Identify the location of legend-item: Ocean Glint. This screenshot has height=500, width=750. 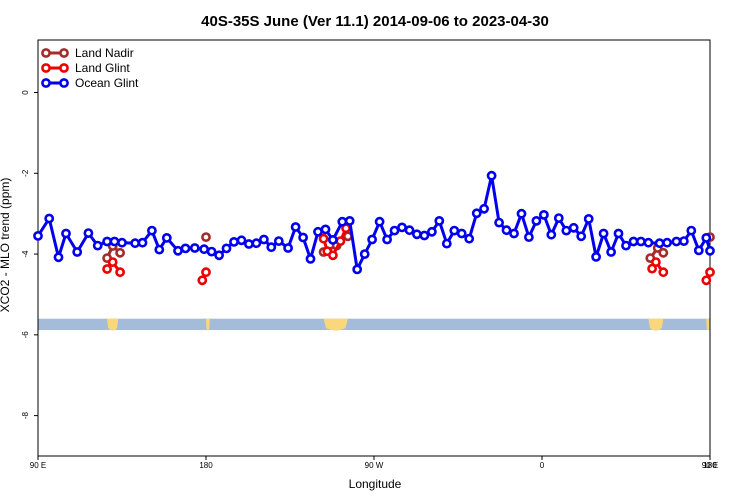
(90, 83).